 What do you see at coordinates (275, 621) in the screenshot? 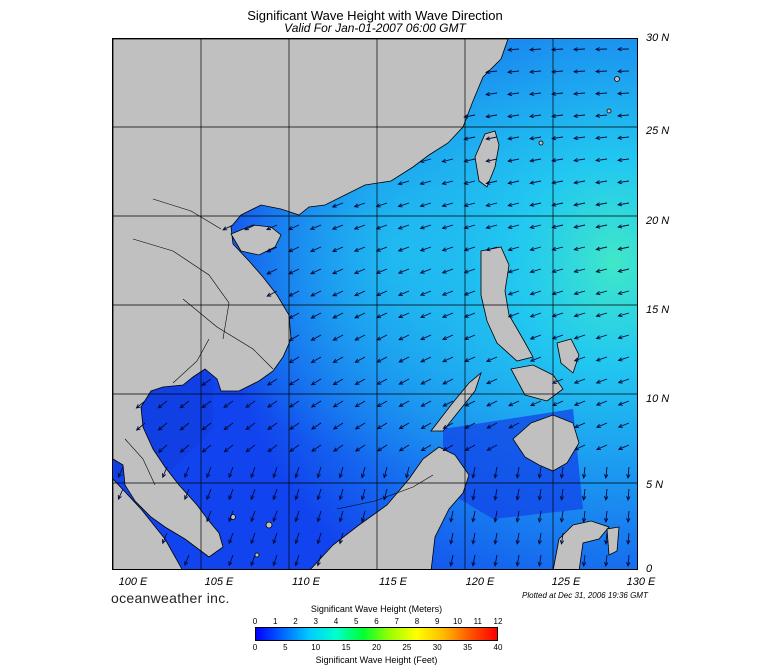
I see `colorbar-meter-tick: 1` at bounding box center [275, 621].